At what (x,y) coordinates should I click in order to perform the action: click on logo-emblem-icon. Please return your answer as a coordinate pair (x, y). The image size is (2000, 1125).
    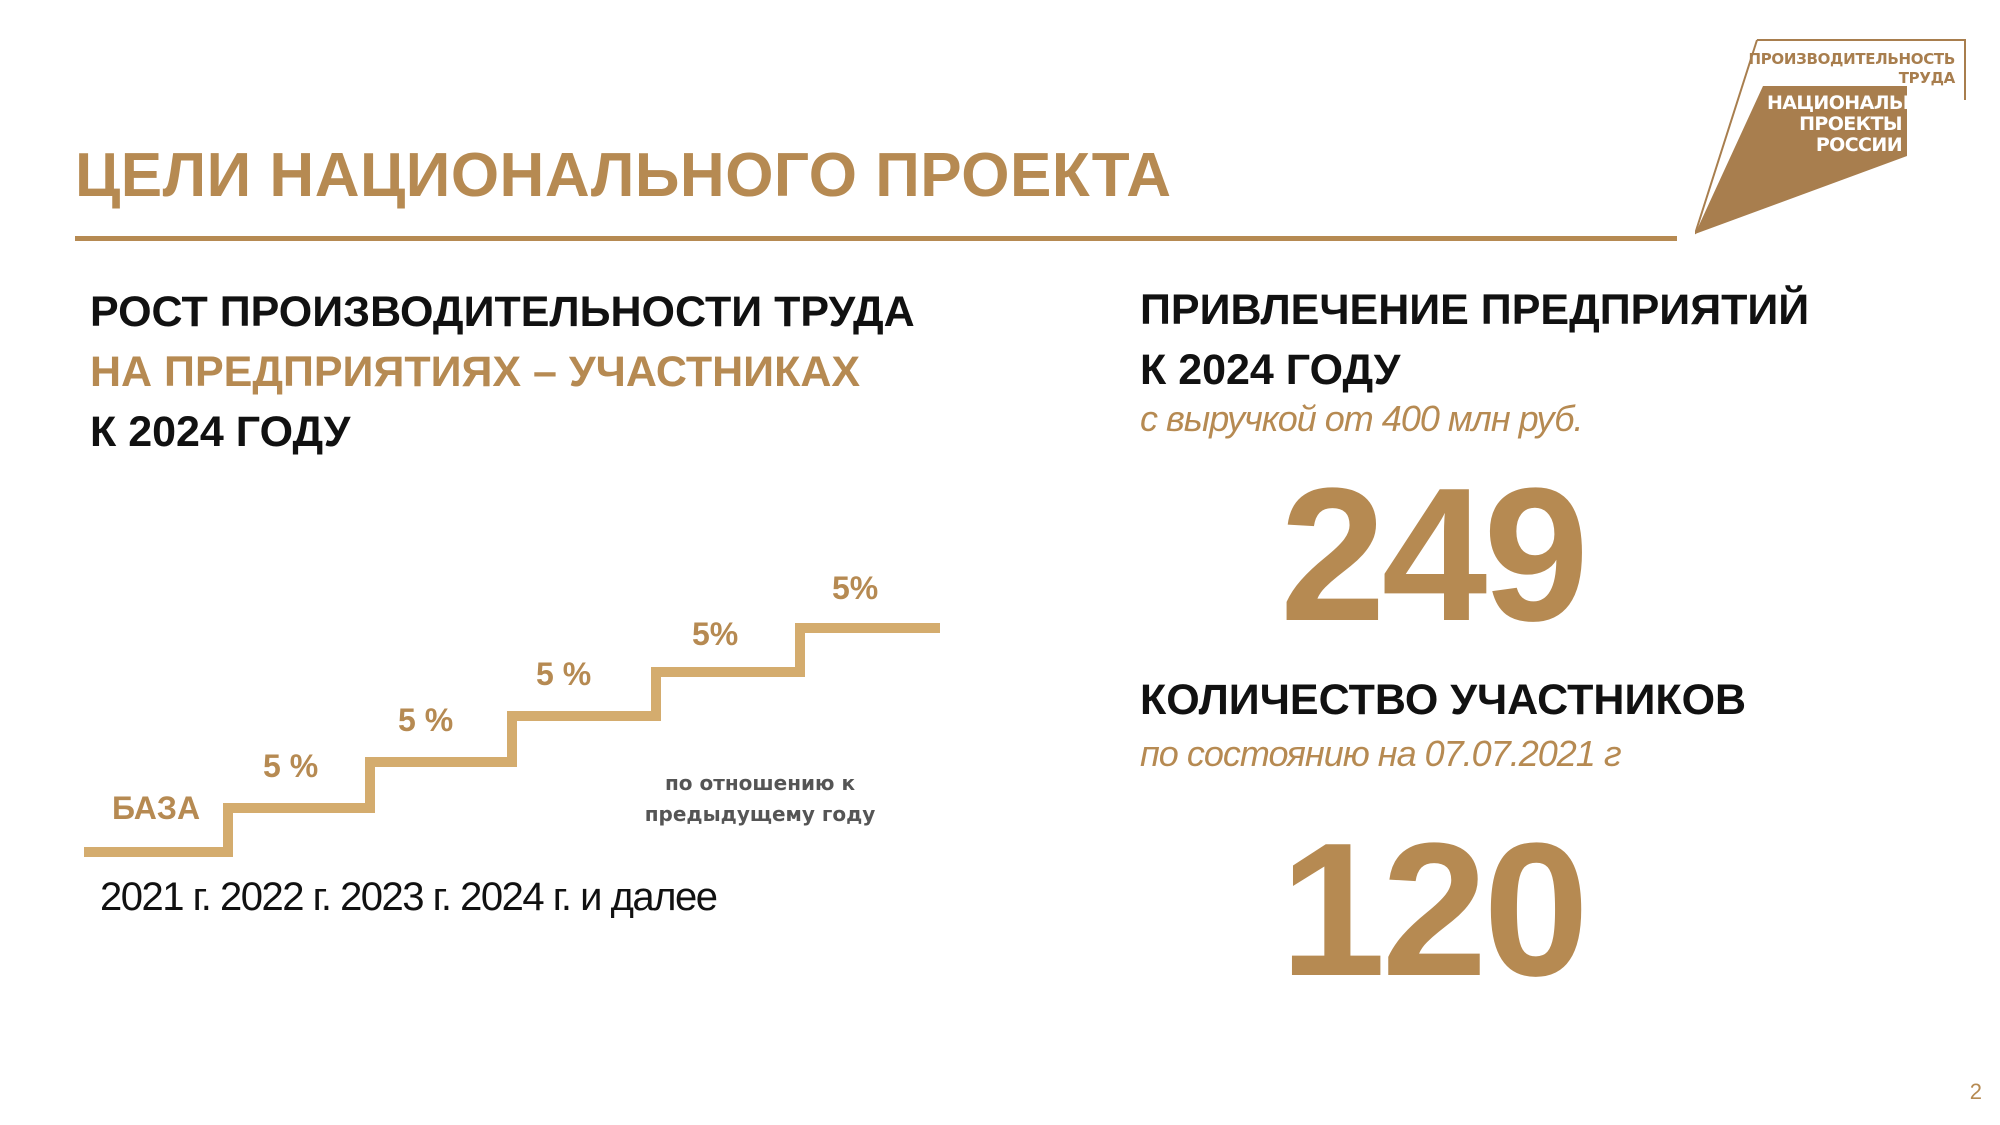
    Looking at the image, I should click on (1830, 137).